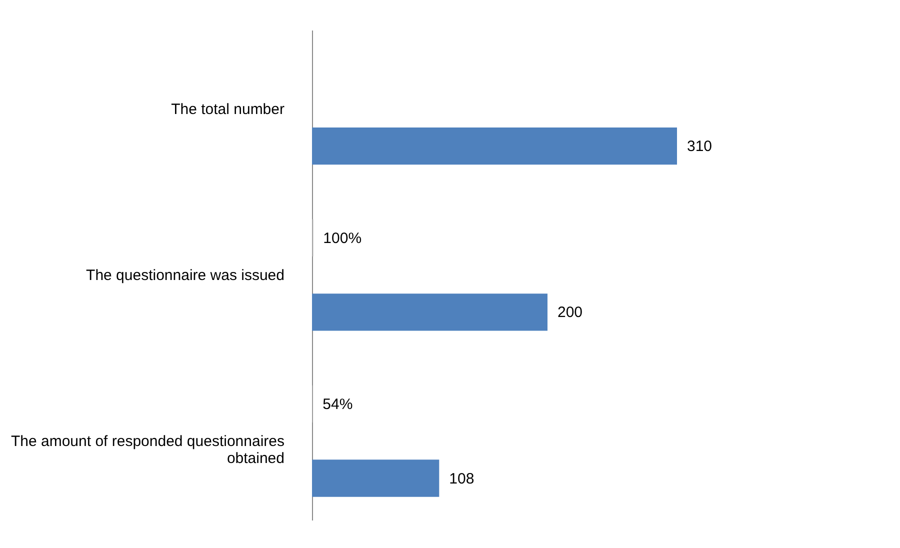 The image size is (900, 548). What do you see at coordinates (342, 238) in the screenshot?
I see `data-label: 100%` at bounding box center [342, 238].